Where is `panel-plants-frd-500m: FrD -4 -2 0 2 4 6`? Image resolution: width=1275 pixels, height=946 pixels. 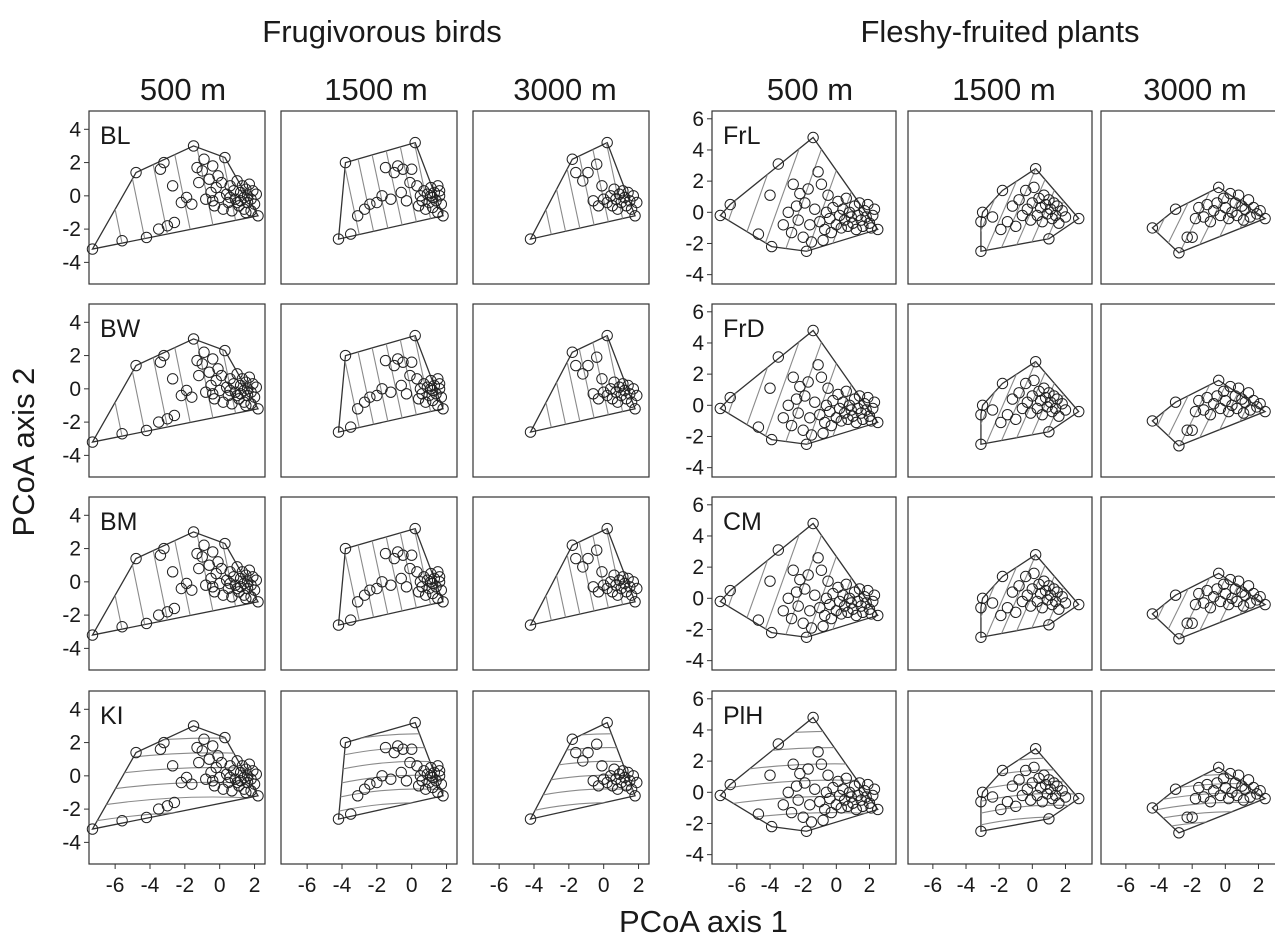
panel-plants-frd-500m: FrD -4 -2 0 2 4 6 is located at coordinates (791, 390).